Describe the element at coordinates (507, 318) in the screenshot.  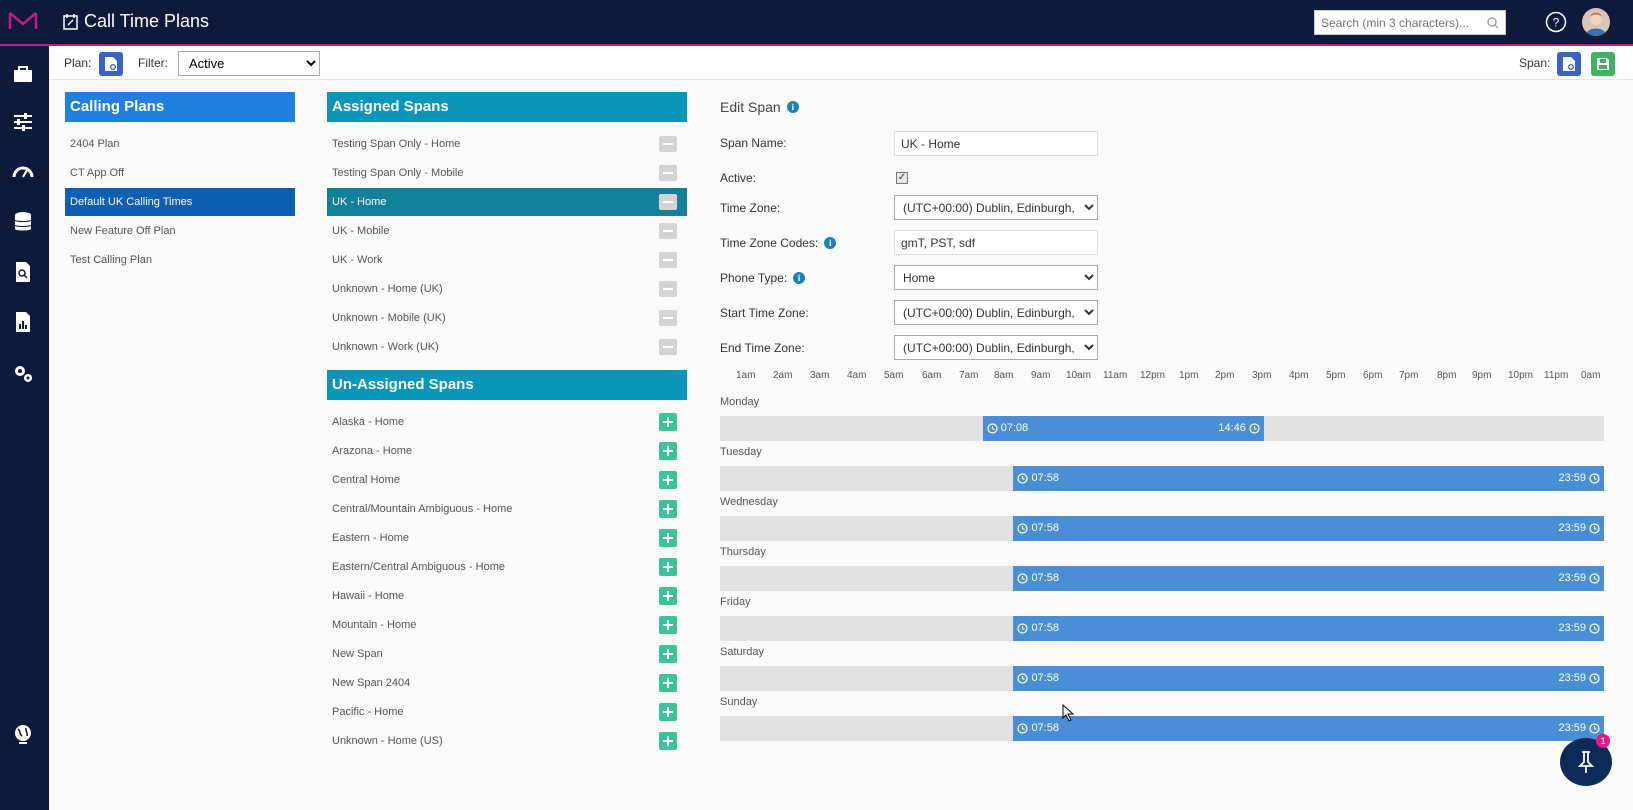
I see `assigned-span-item: Unknown - Mobile (UK)` at that location.